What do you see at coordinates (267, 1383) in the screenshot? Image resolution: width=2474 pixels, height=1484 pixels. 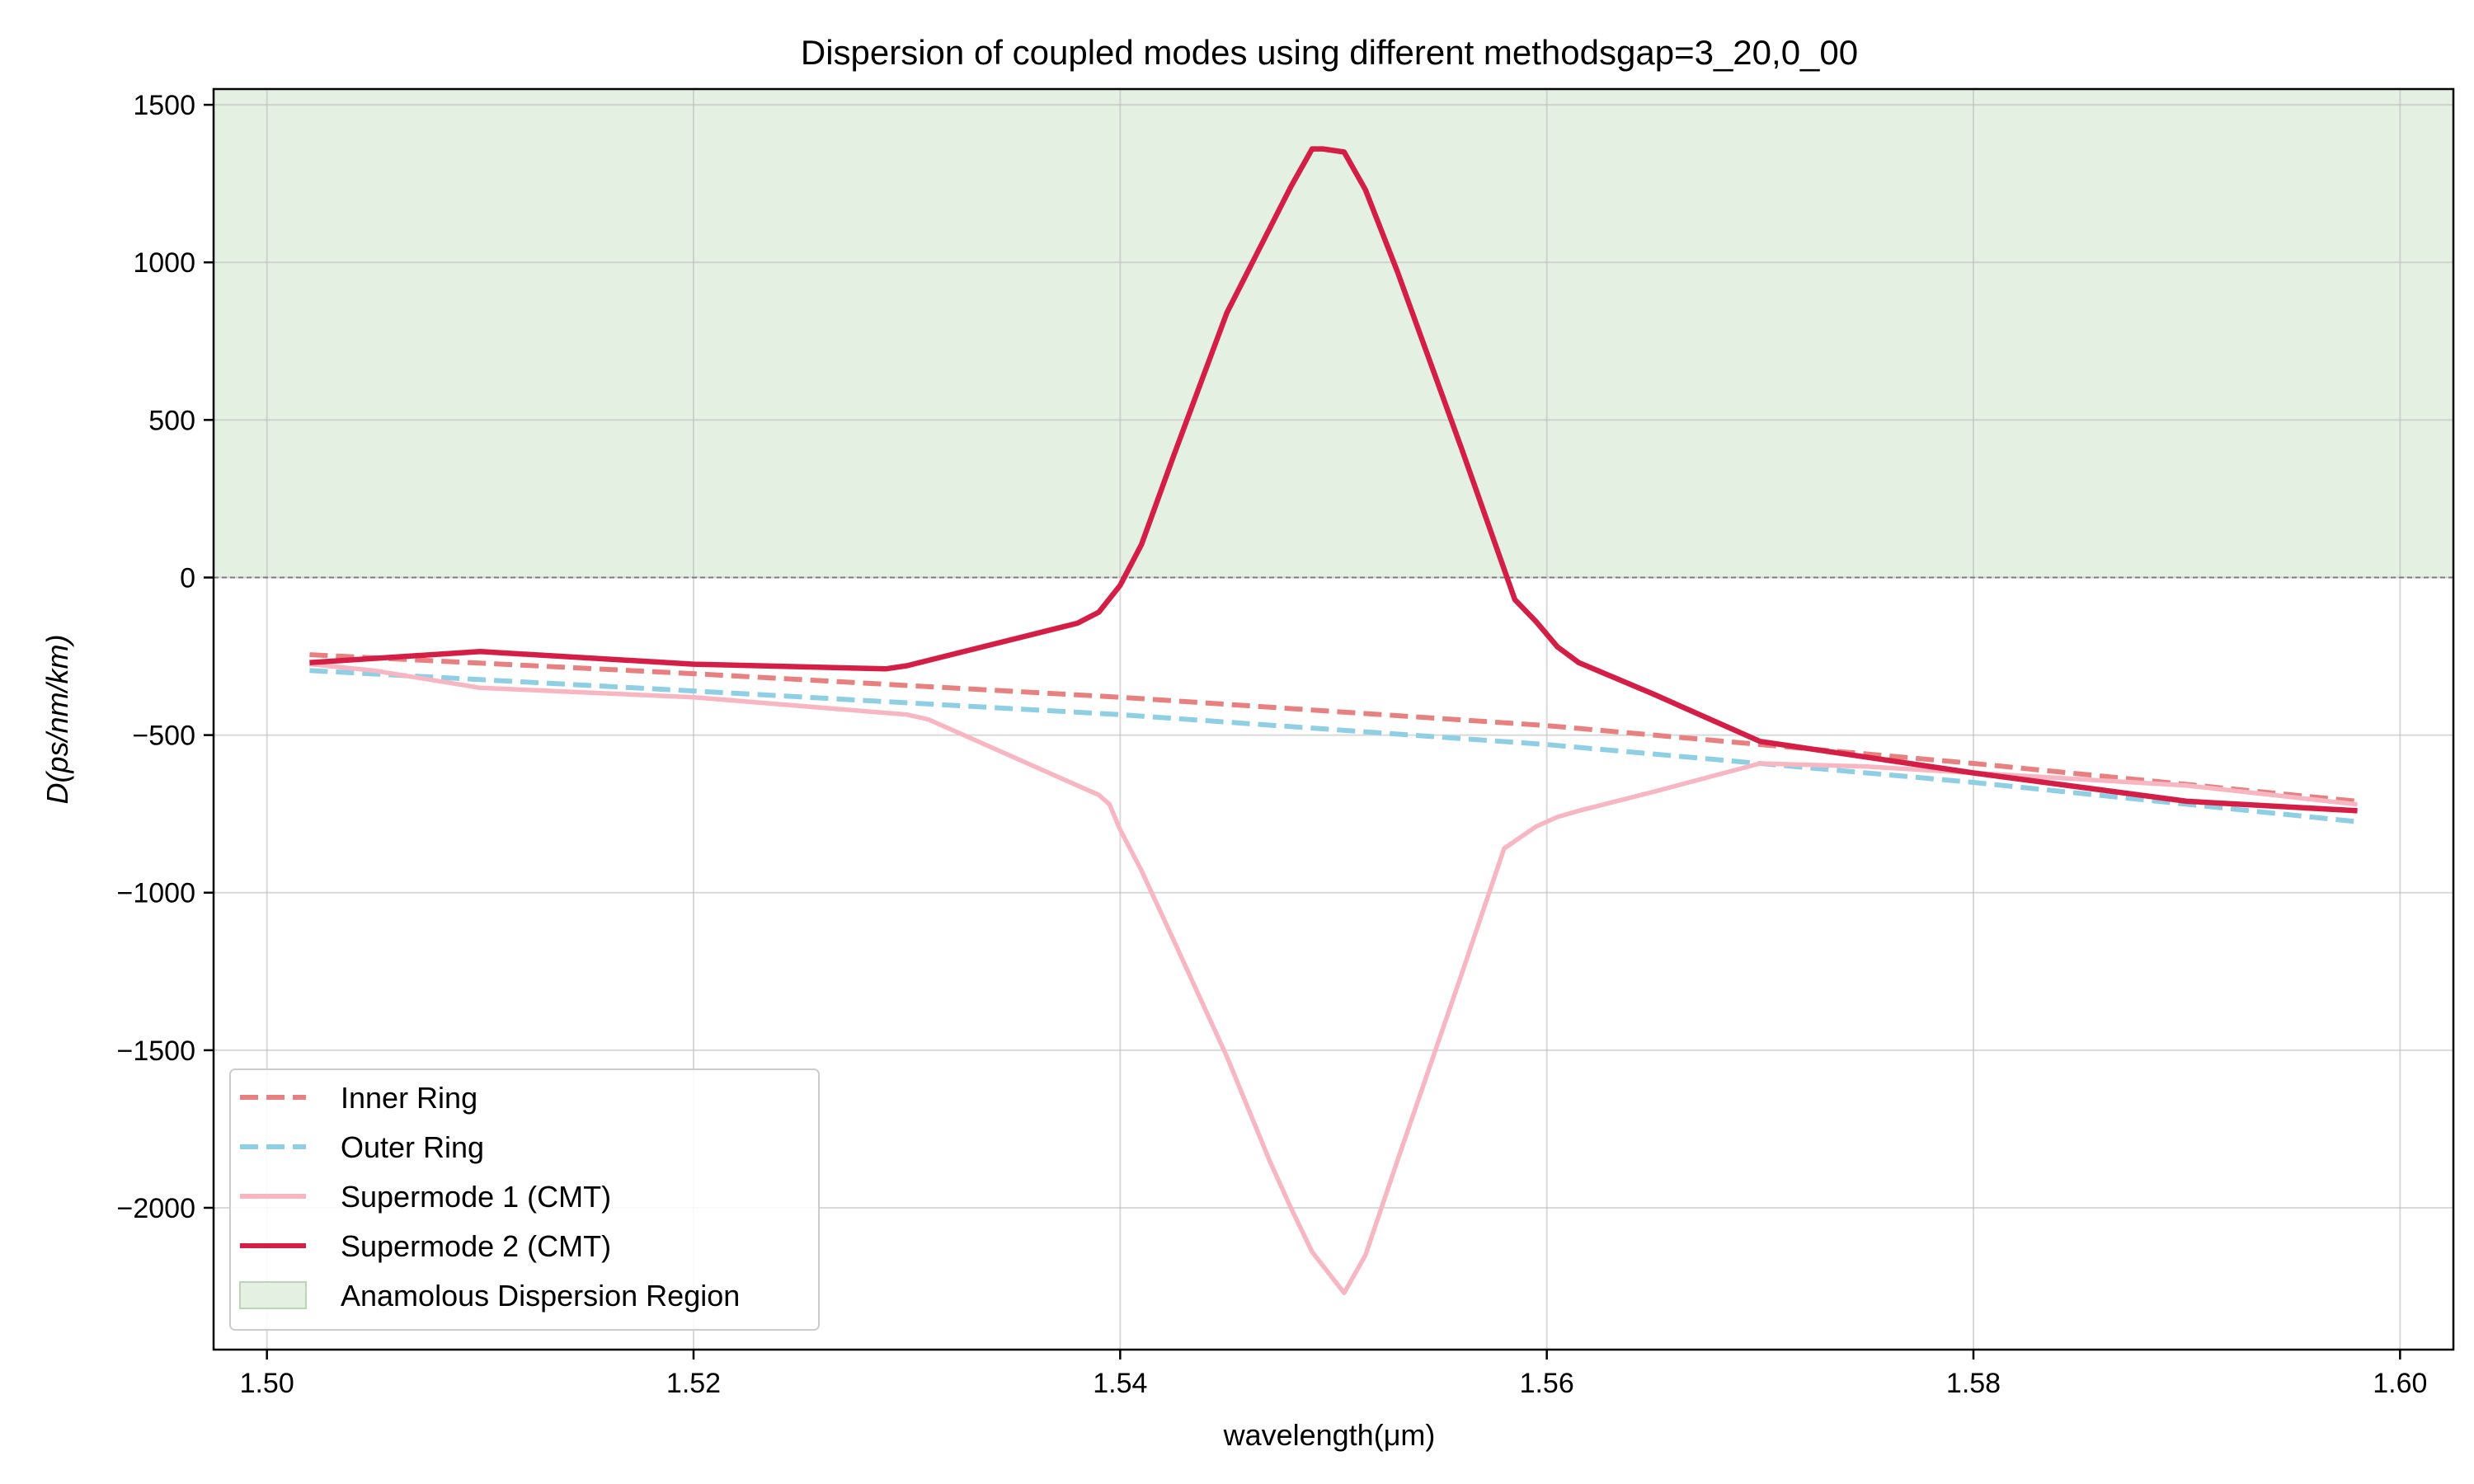 I see `x-tick-label: 1.50` at bounding box center [267, 1383].